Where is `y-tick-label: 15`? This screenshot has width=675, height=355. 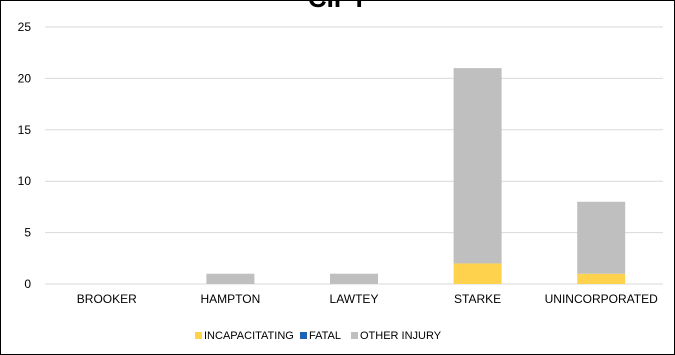 y-tick-label: 15 is located at coordinates (25, 130).